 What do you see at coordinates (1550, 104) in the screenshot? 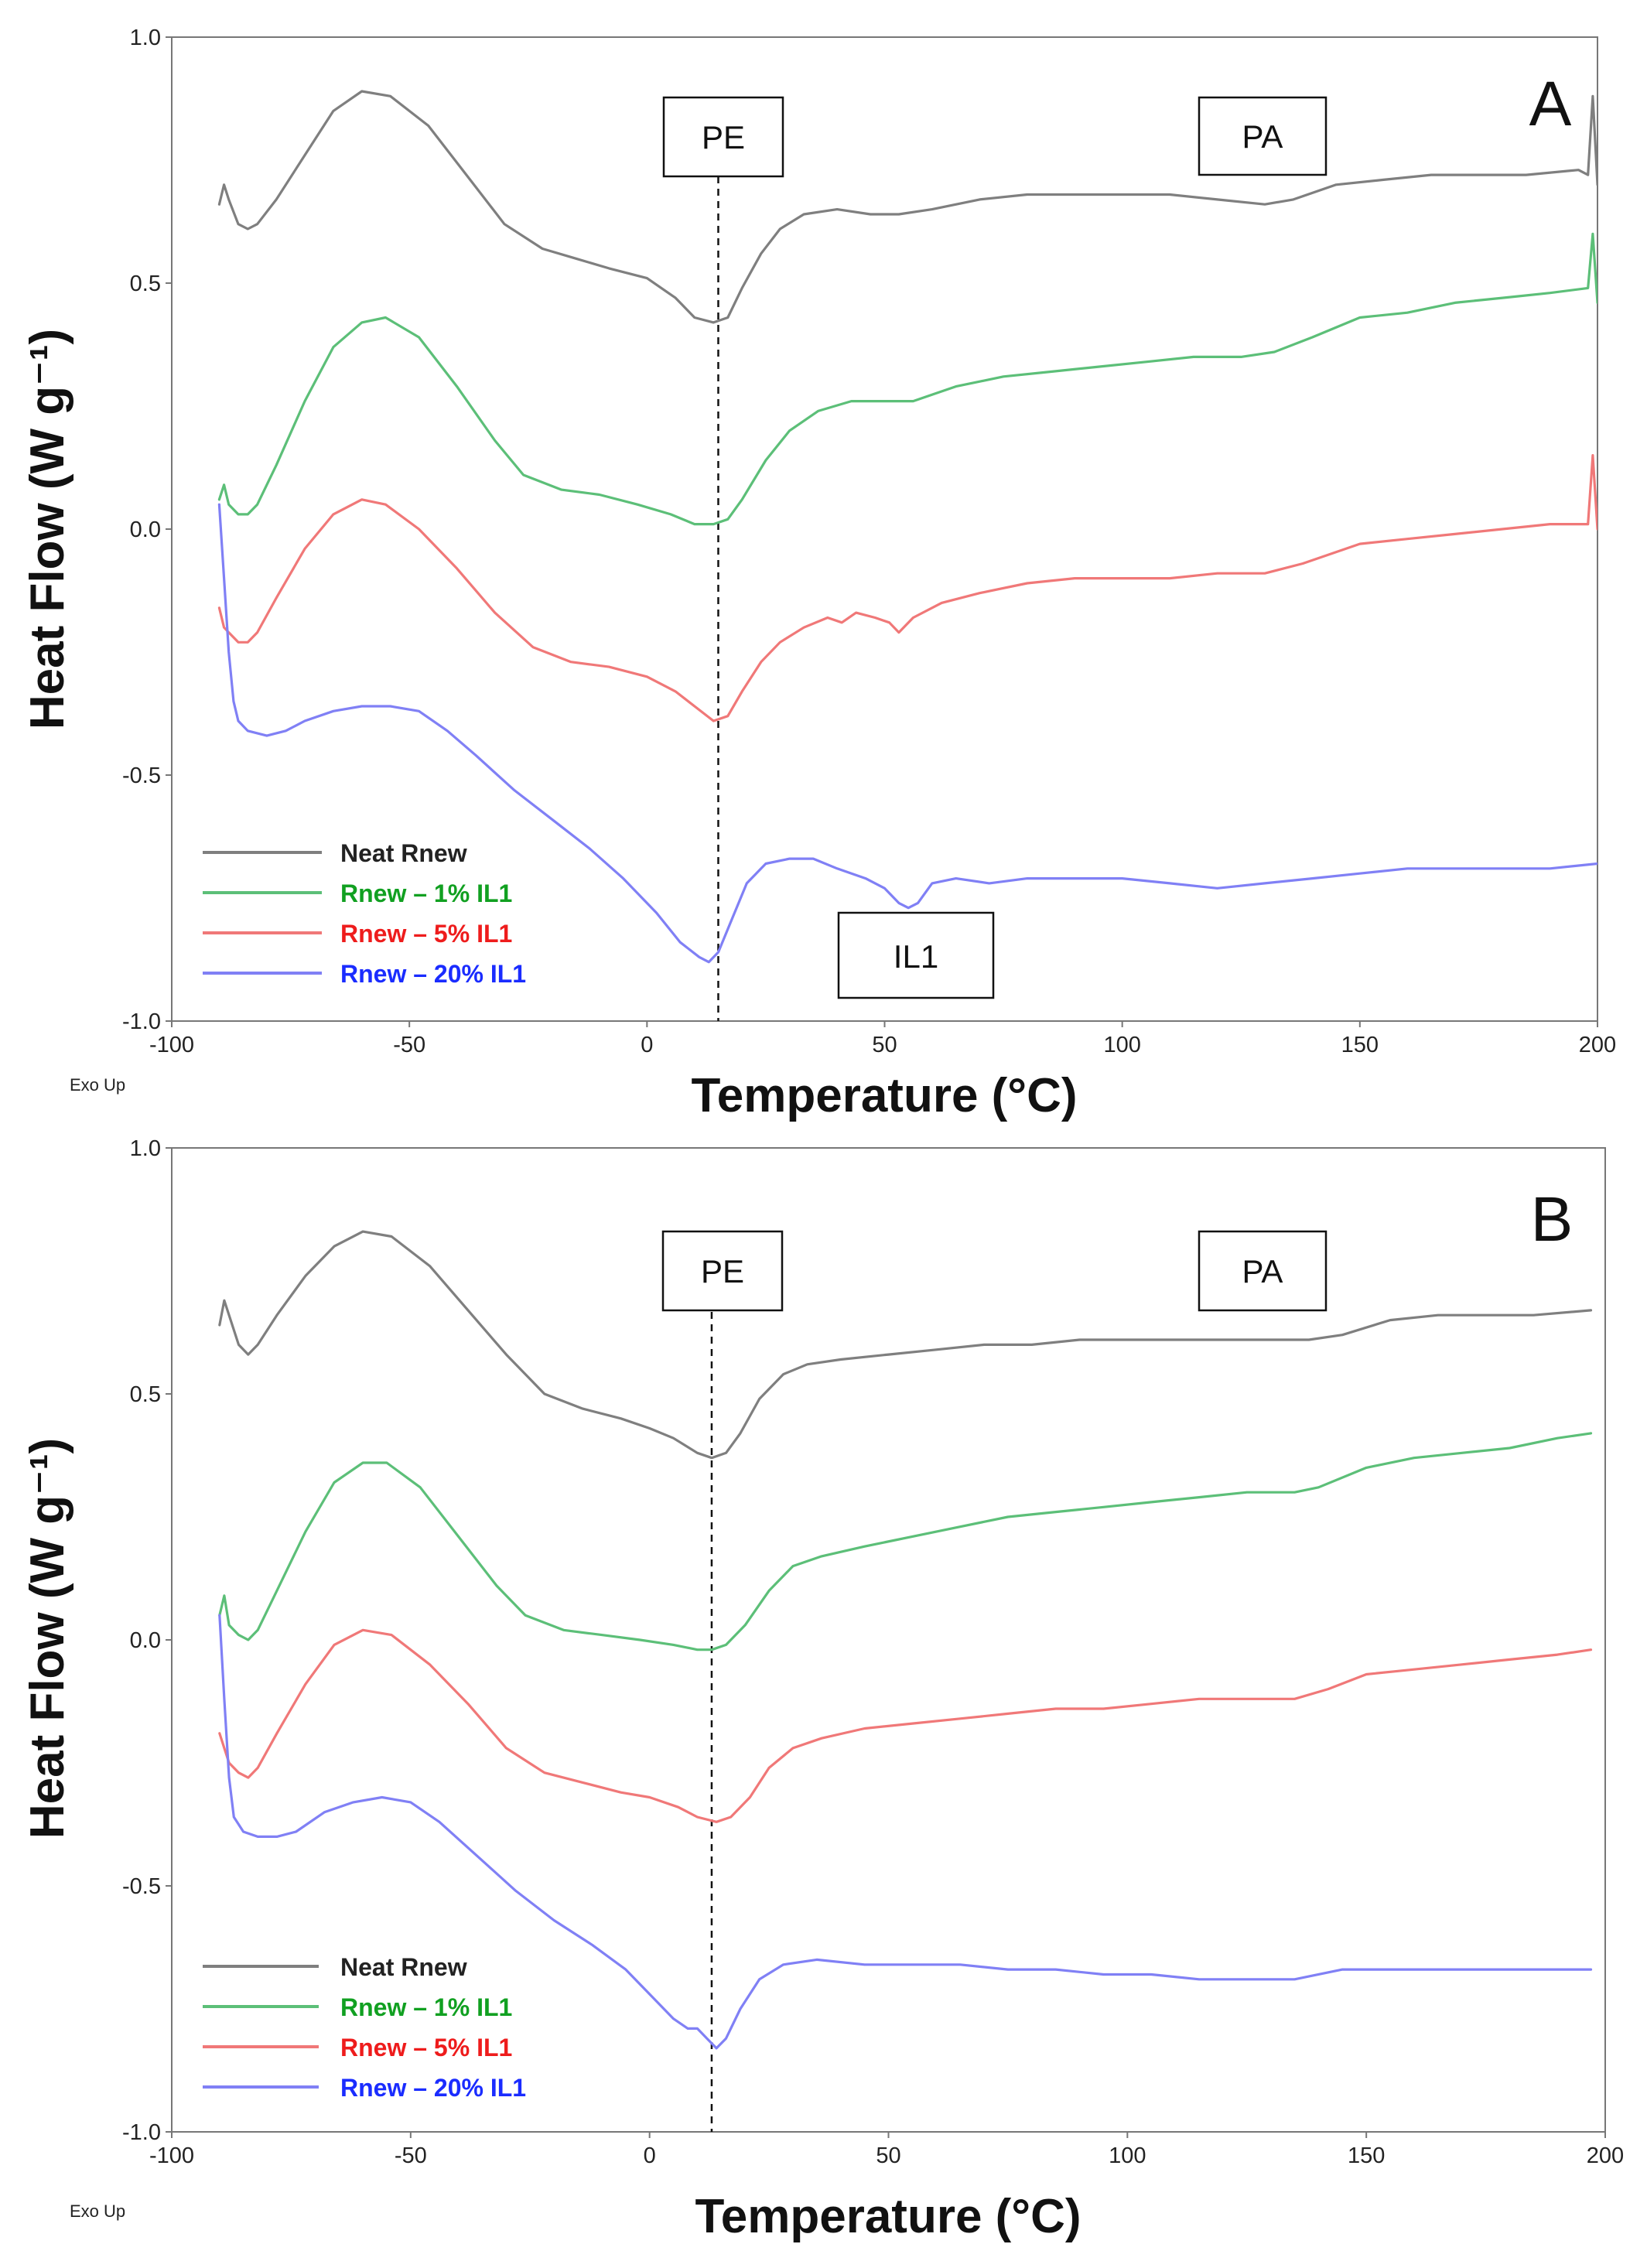
I see `panel-letter-a: A` at bounding box center [1550, 104].